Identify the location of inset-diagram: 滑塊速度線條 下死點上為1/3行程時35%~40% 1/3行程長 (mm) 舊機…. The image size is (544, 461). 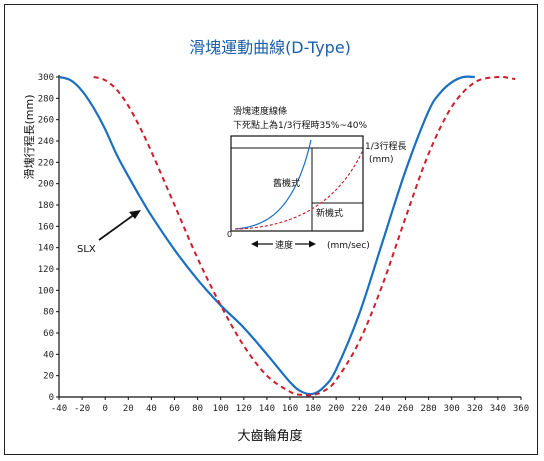
(317, 178).